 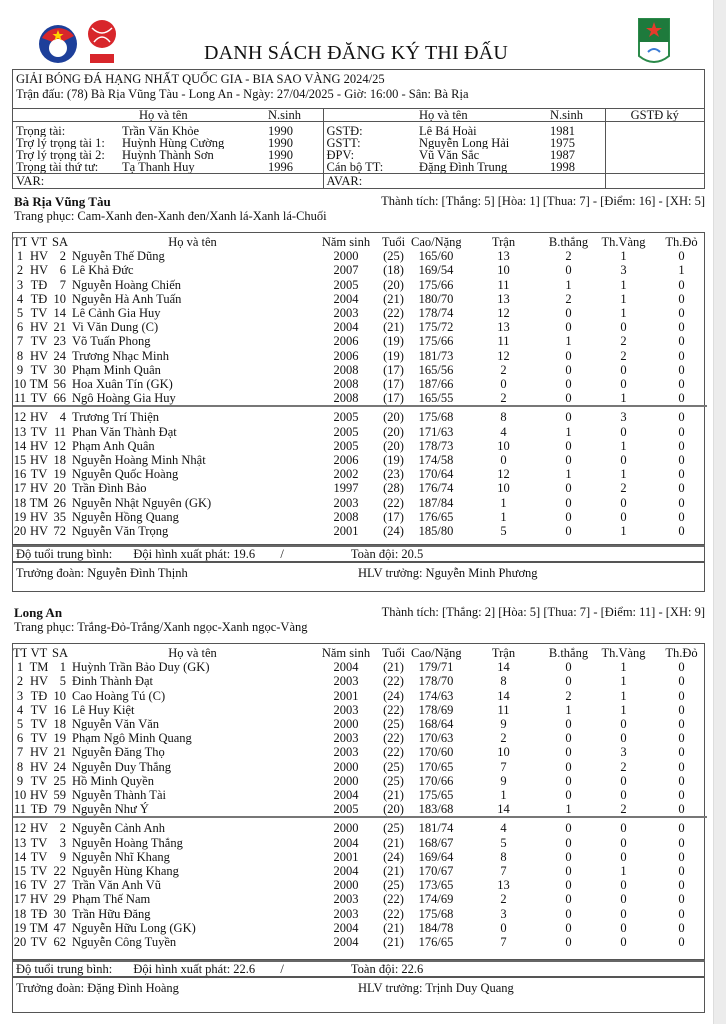 I want to click on official-role: Trọng tài thứ tư:, so click(x=57, y=167).